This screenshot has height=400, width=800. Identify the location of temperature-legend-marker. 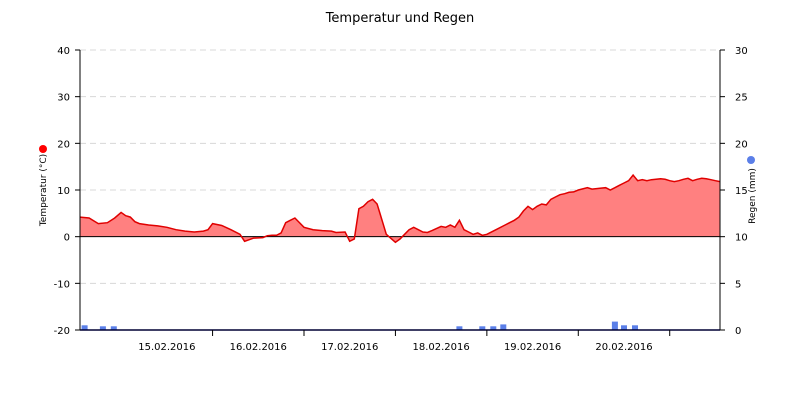
(43, 149).